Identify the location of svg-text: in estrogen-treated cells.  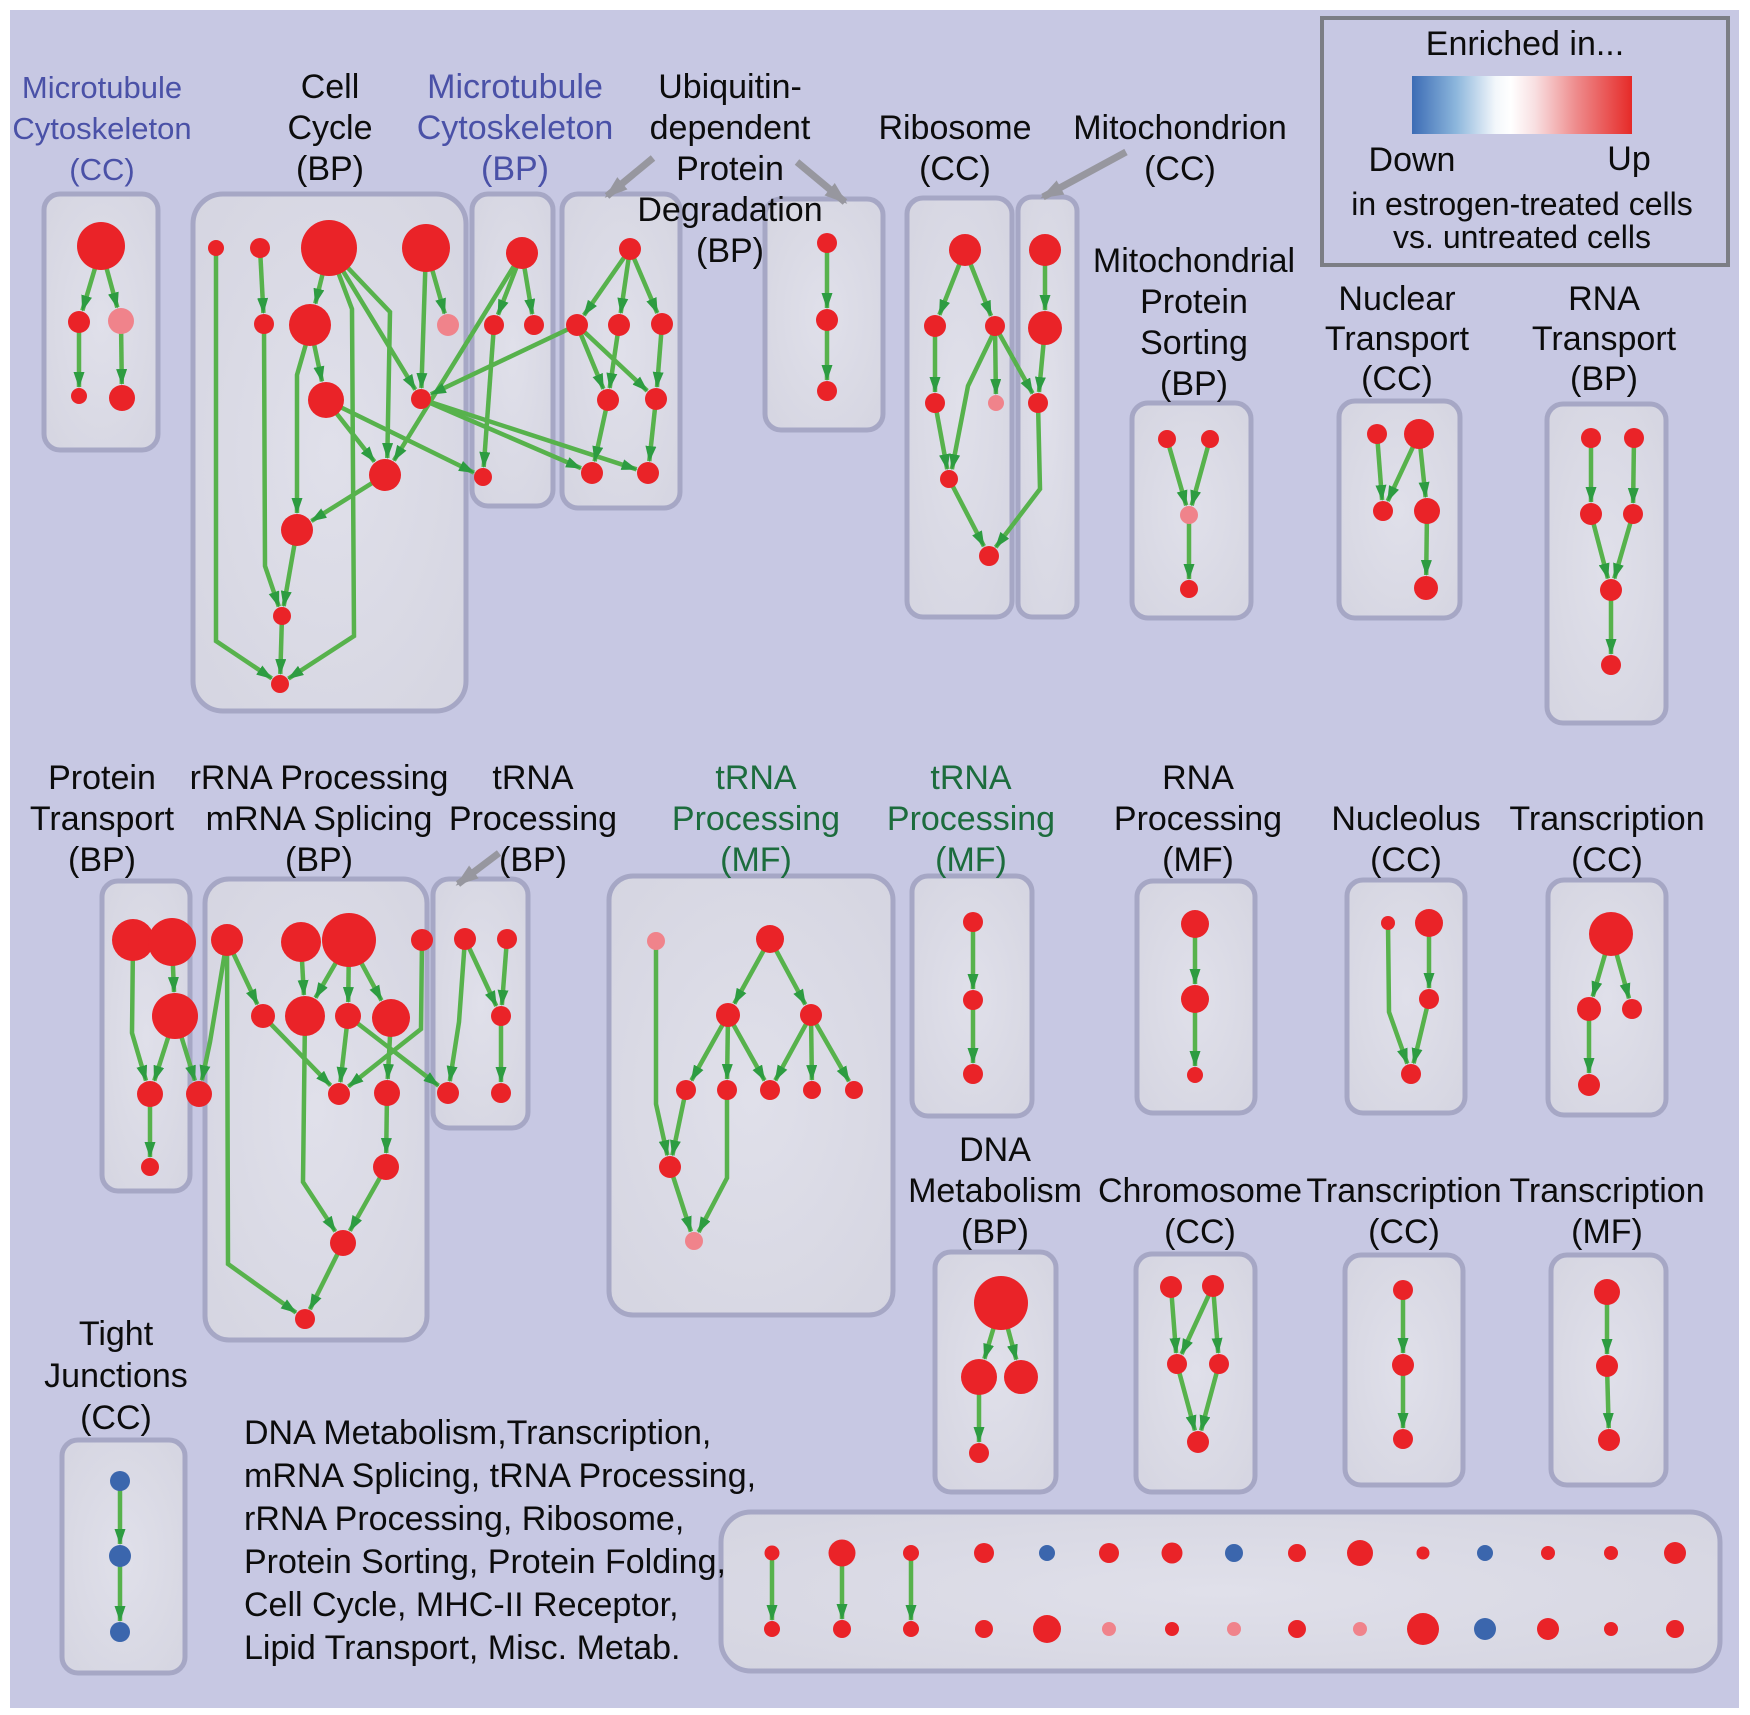
(1522, 204).